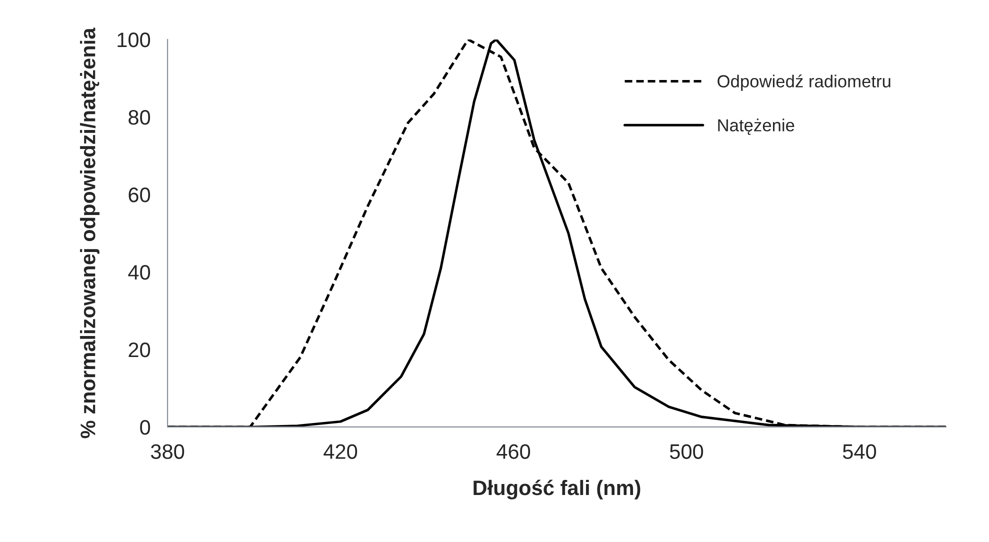 This screenshot has width=989, height=542. Describe the element at coordinates (139, 272) in the screenshot. I see `y-tick-label: 40` at that location.